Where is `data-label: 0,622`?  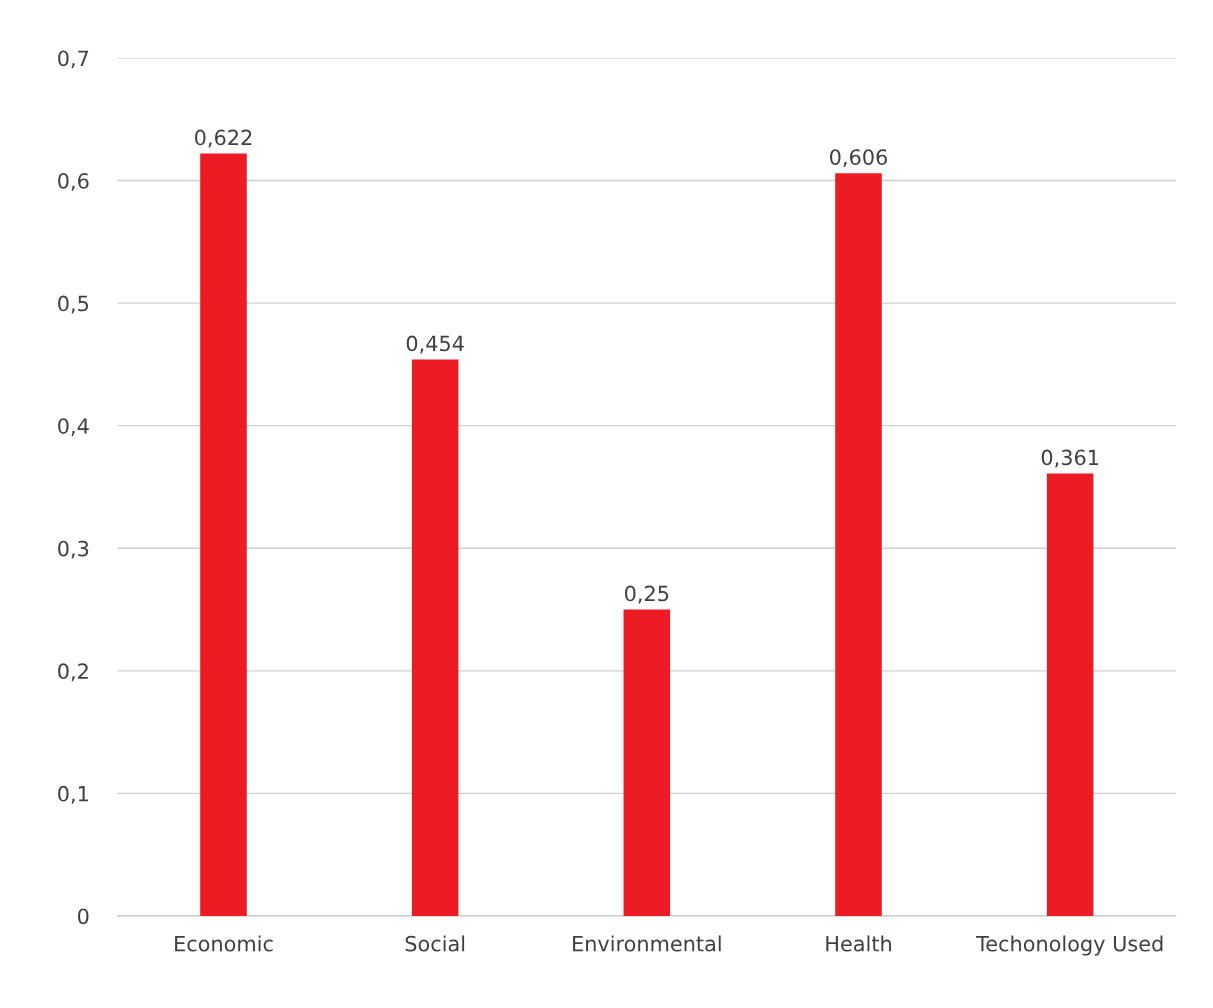 data-label: 0,622 is located at coordinates (223, 138).